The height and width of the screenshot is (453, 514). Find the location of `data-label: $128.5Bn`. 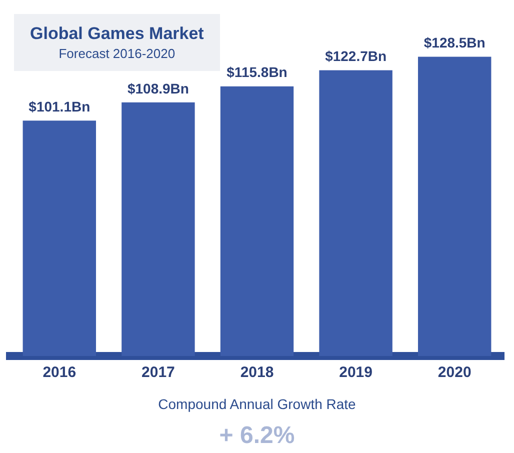

data-label: $128.5Bn is located at coordinates (455, 42).